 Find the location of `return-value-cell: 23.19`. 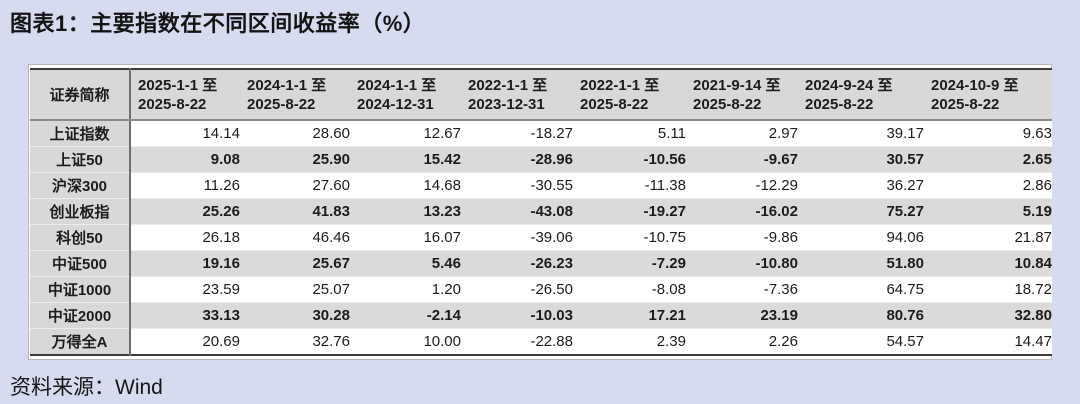

return-value-cell: 23.19 is located at coordinates (742, 315).